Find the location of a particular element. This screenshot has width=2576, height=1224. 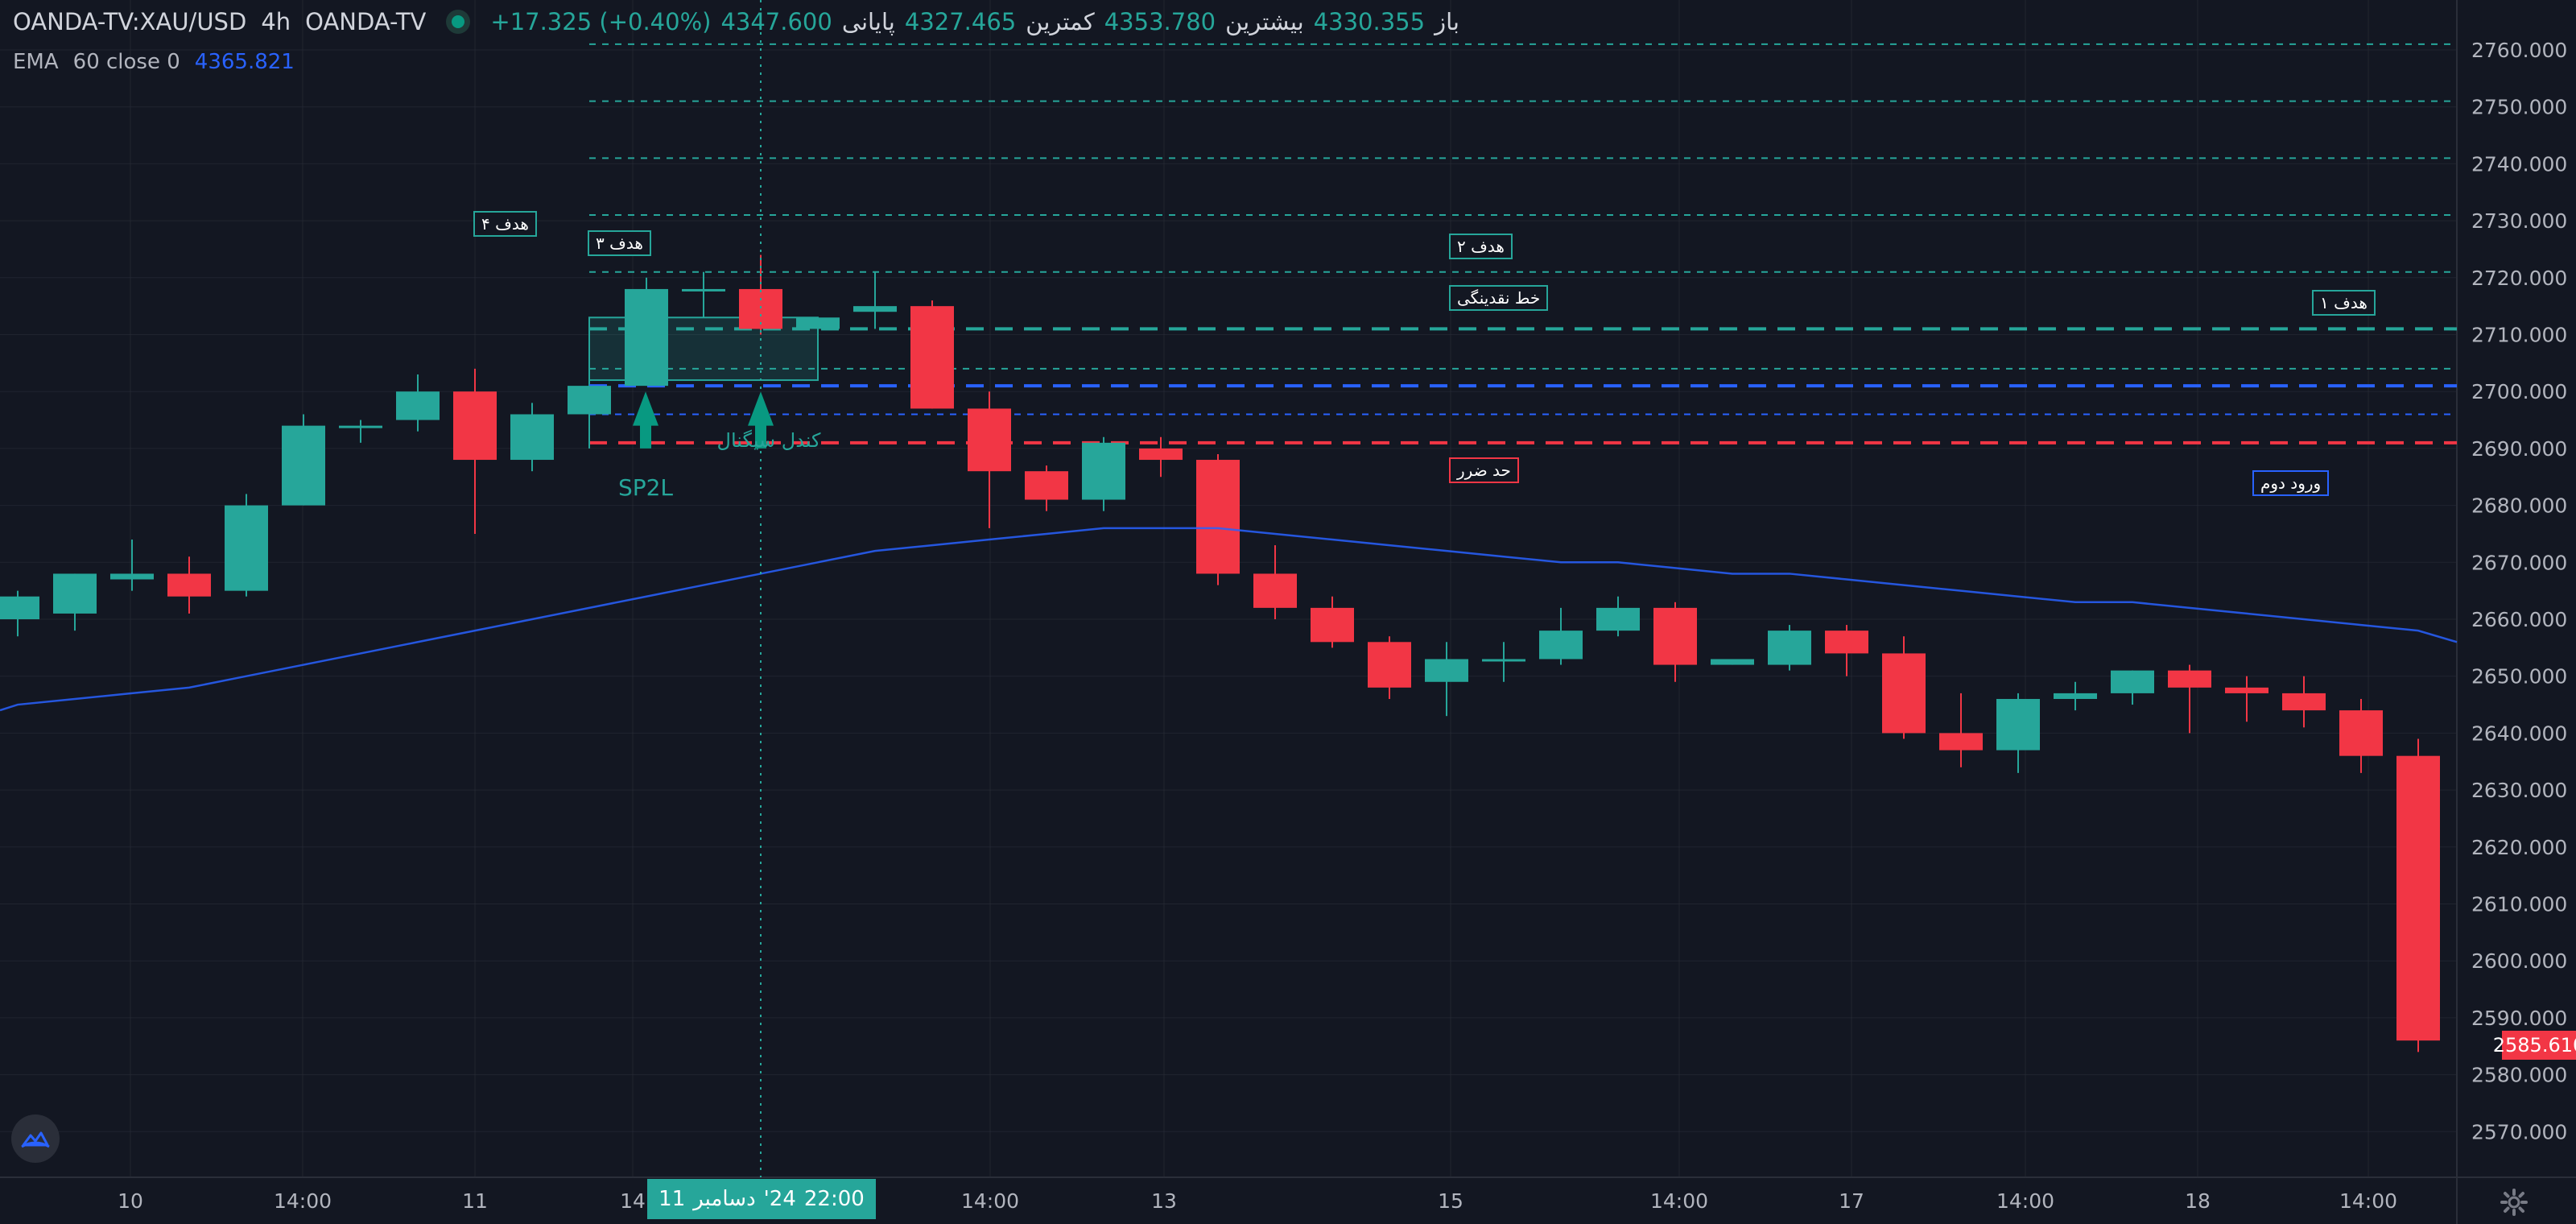

price-tick-label: 2610.000 is located at coordinates (2519, 904).